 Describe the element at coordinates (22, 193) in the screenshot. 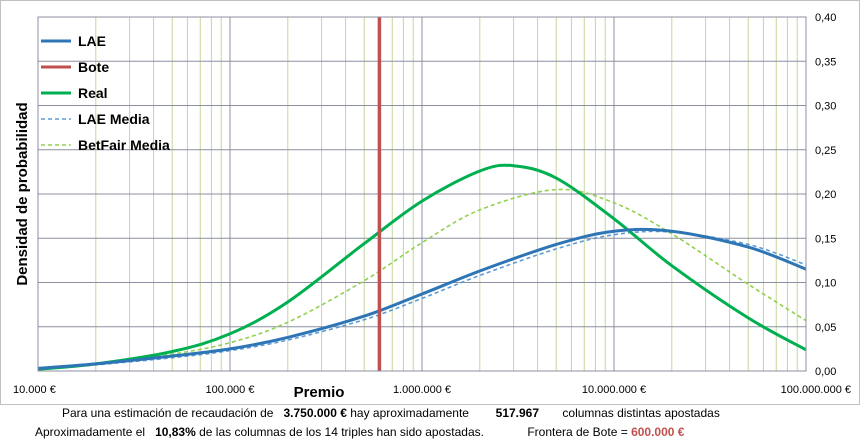

I see `y-axis-title: Densidad de probabilidad` at that location.